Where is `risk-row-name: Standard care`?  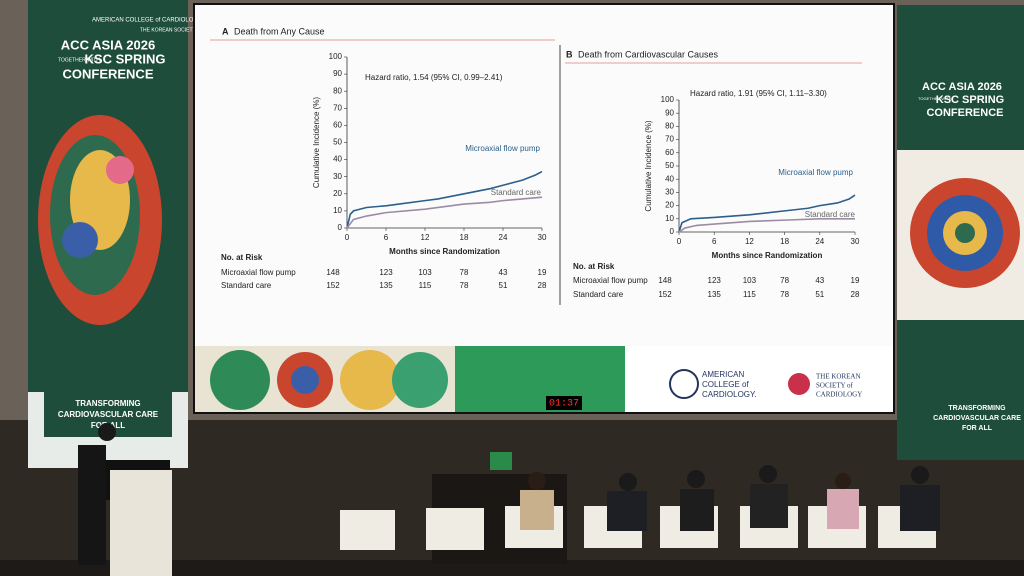
risk-row-name: Standard care is located at coordinates (246, 285).